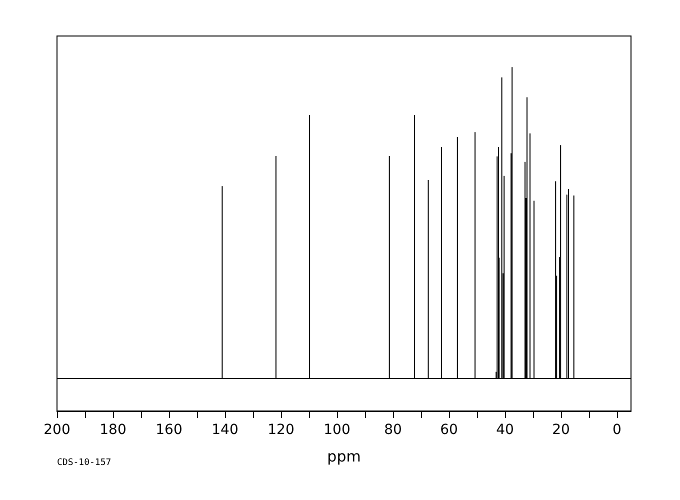 The height and width of the screenshot is (500, 680). I want to click on x-tick-label: 180, so click(113, 430).